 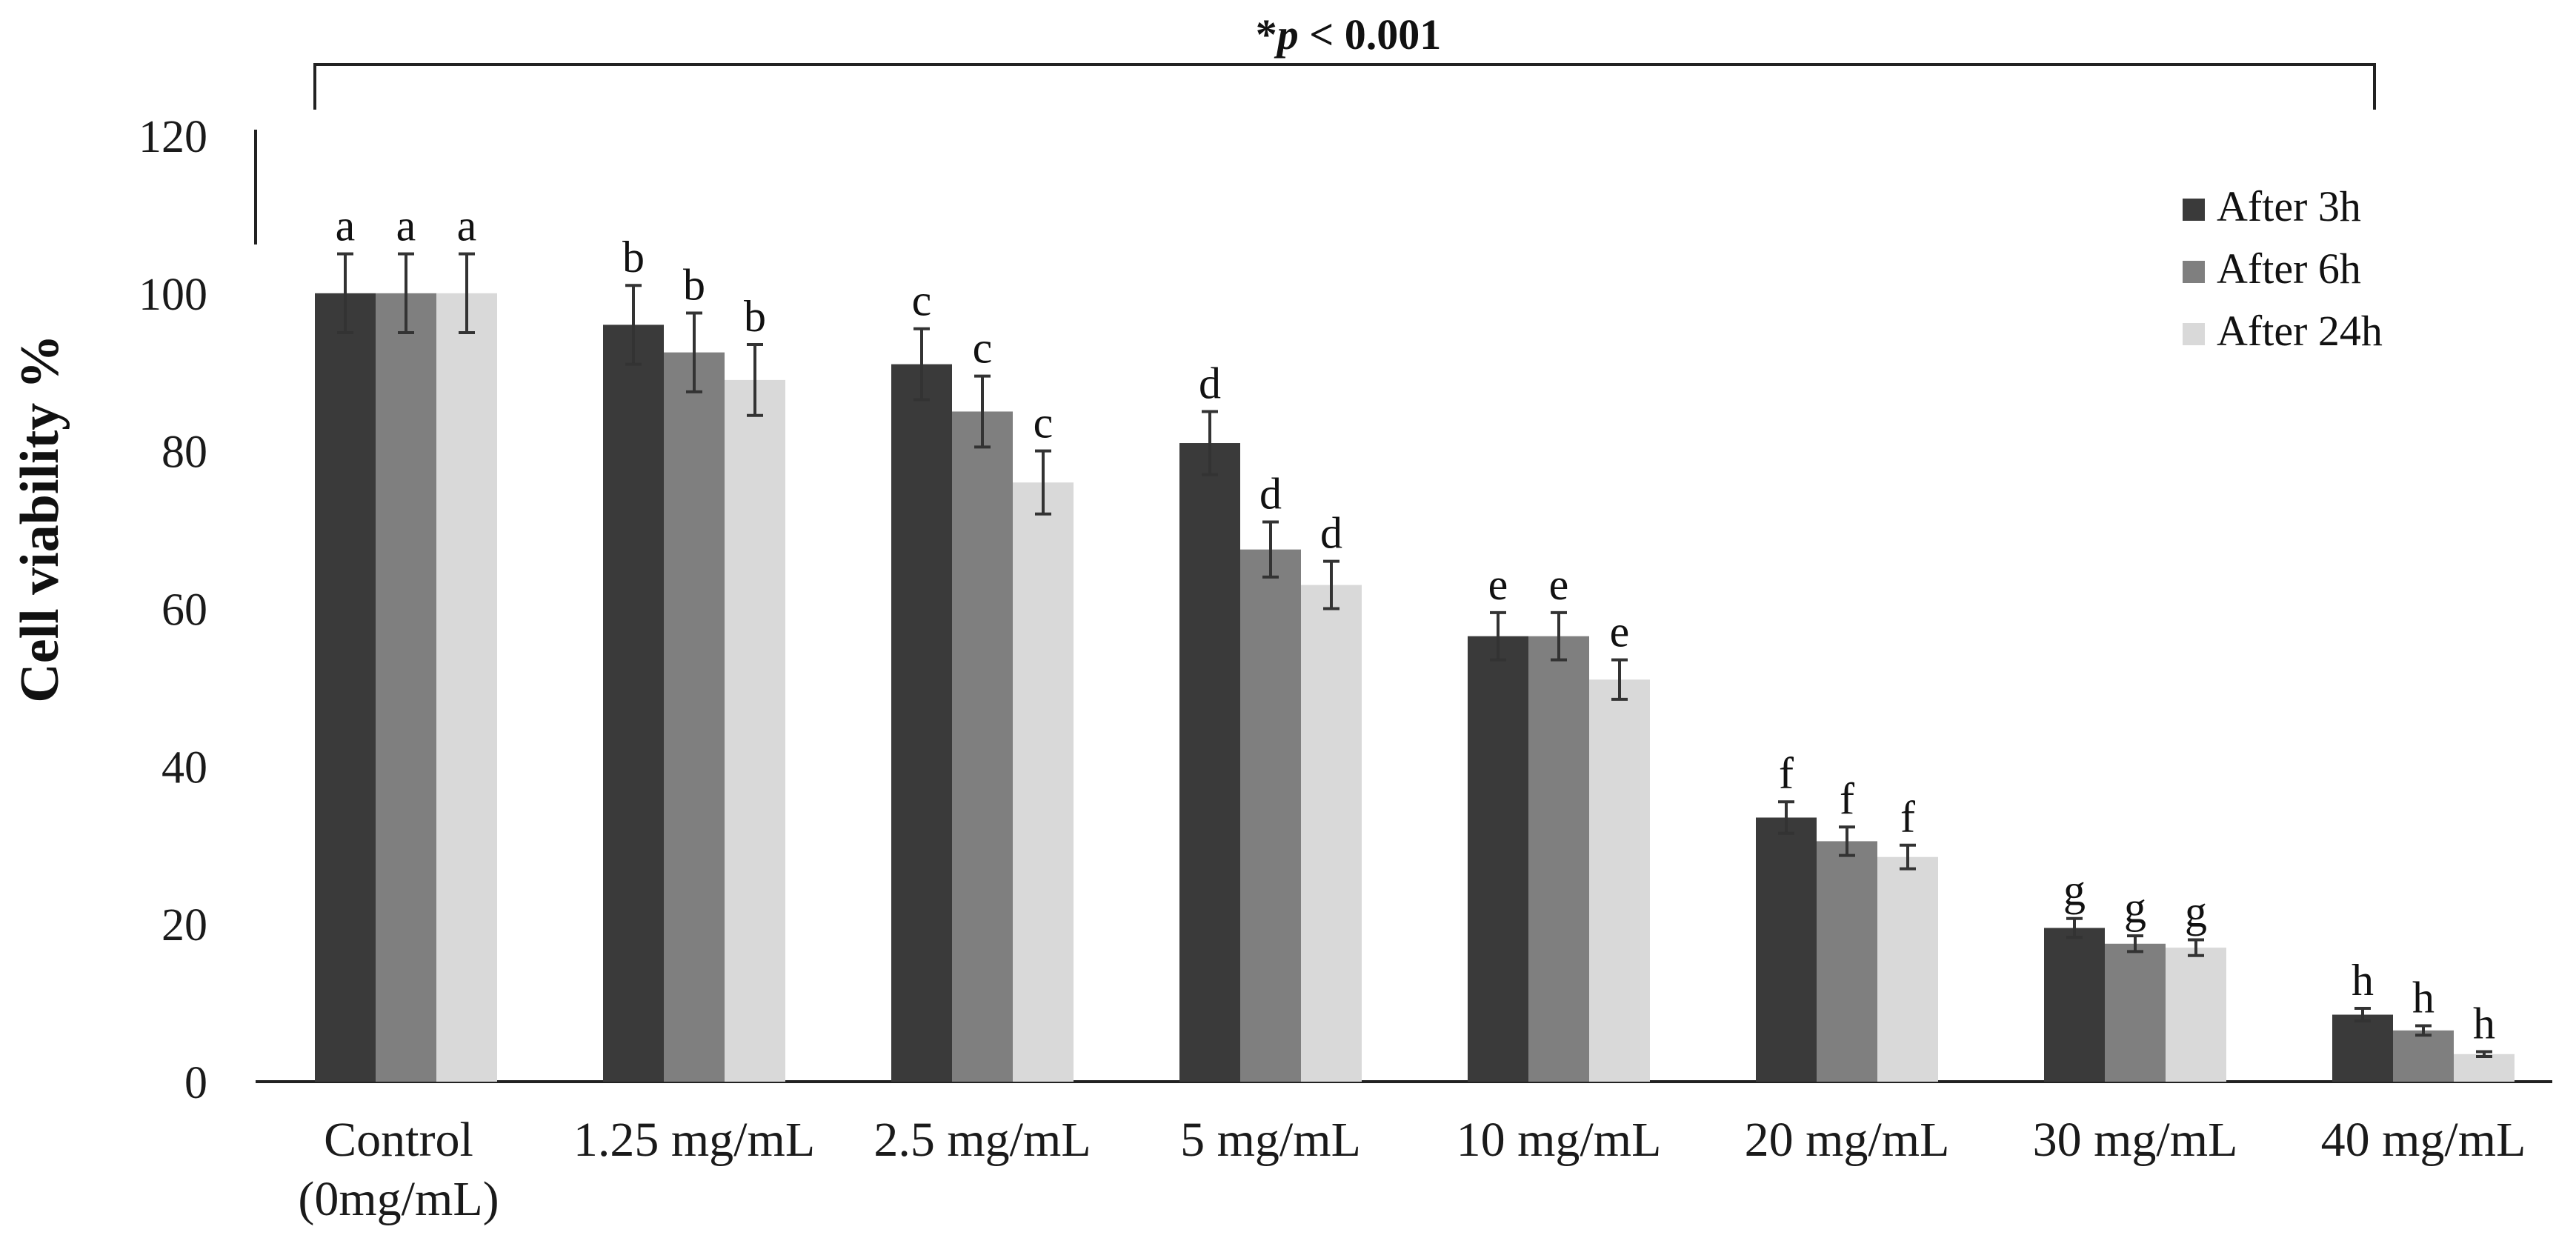 I want to click on x-tick-label-line: 5 mg/mL, so click(x=1270, y=1140).